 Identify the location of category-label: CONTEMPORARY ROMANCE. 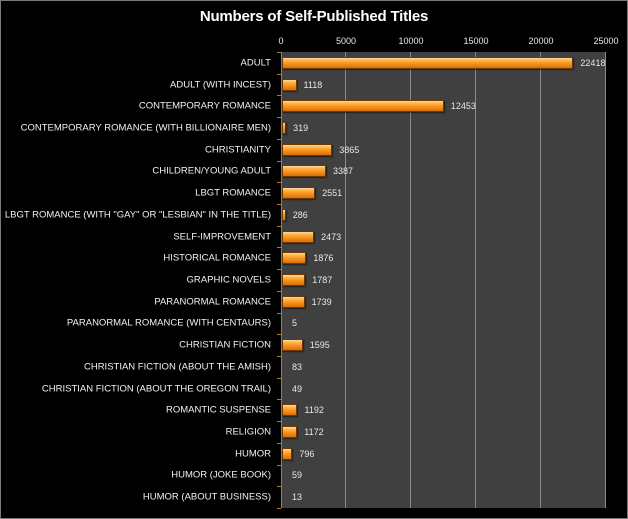
(204, 106).